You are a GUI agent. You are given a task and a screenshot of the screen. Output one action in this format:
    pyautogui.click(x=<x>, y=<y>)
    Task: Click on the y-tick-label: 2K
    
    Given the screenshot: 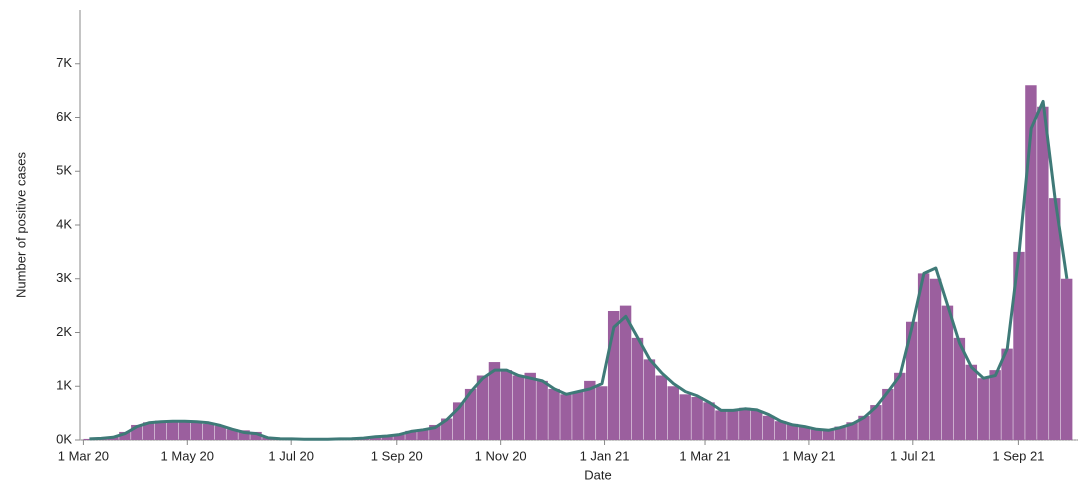 What is the action you would take?
    pyautogui.click(x=64, y=331)
    